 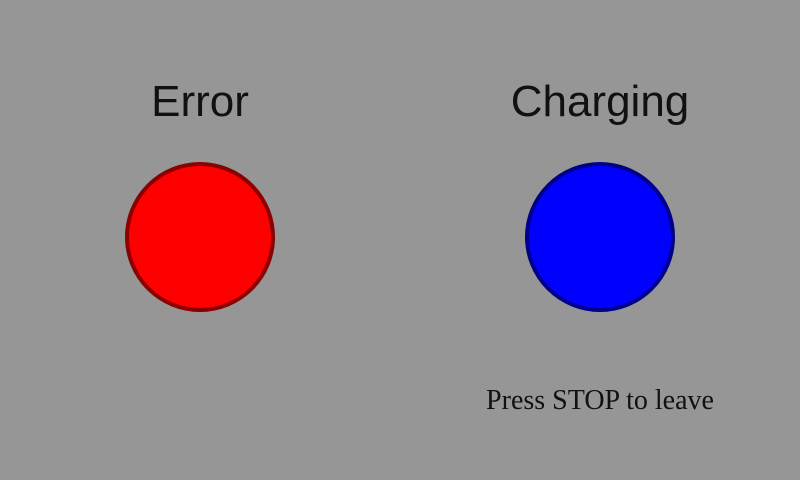 What do you see at coordinates (600, 101) in the screenshot?
I see `charging-status-label: Charging` at bounding box center [600, 101].